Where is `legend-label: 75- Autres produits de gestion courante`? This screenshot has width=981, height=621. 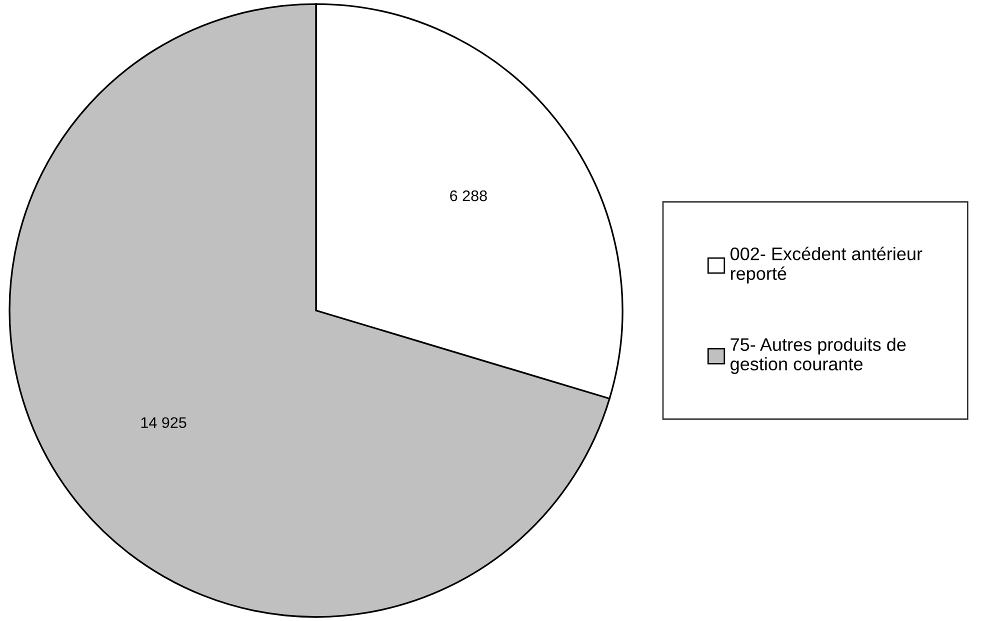 legend-label: 75- Autres produits de gestion courante is located at coordinates (818, 356).